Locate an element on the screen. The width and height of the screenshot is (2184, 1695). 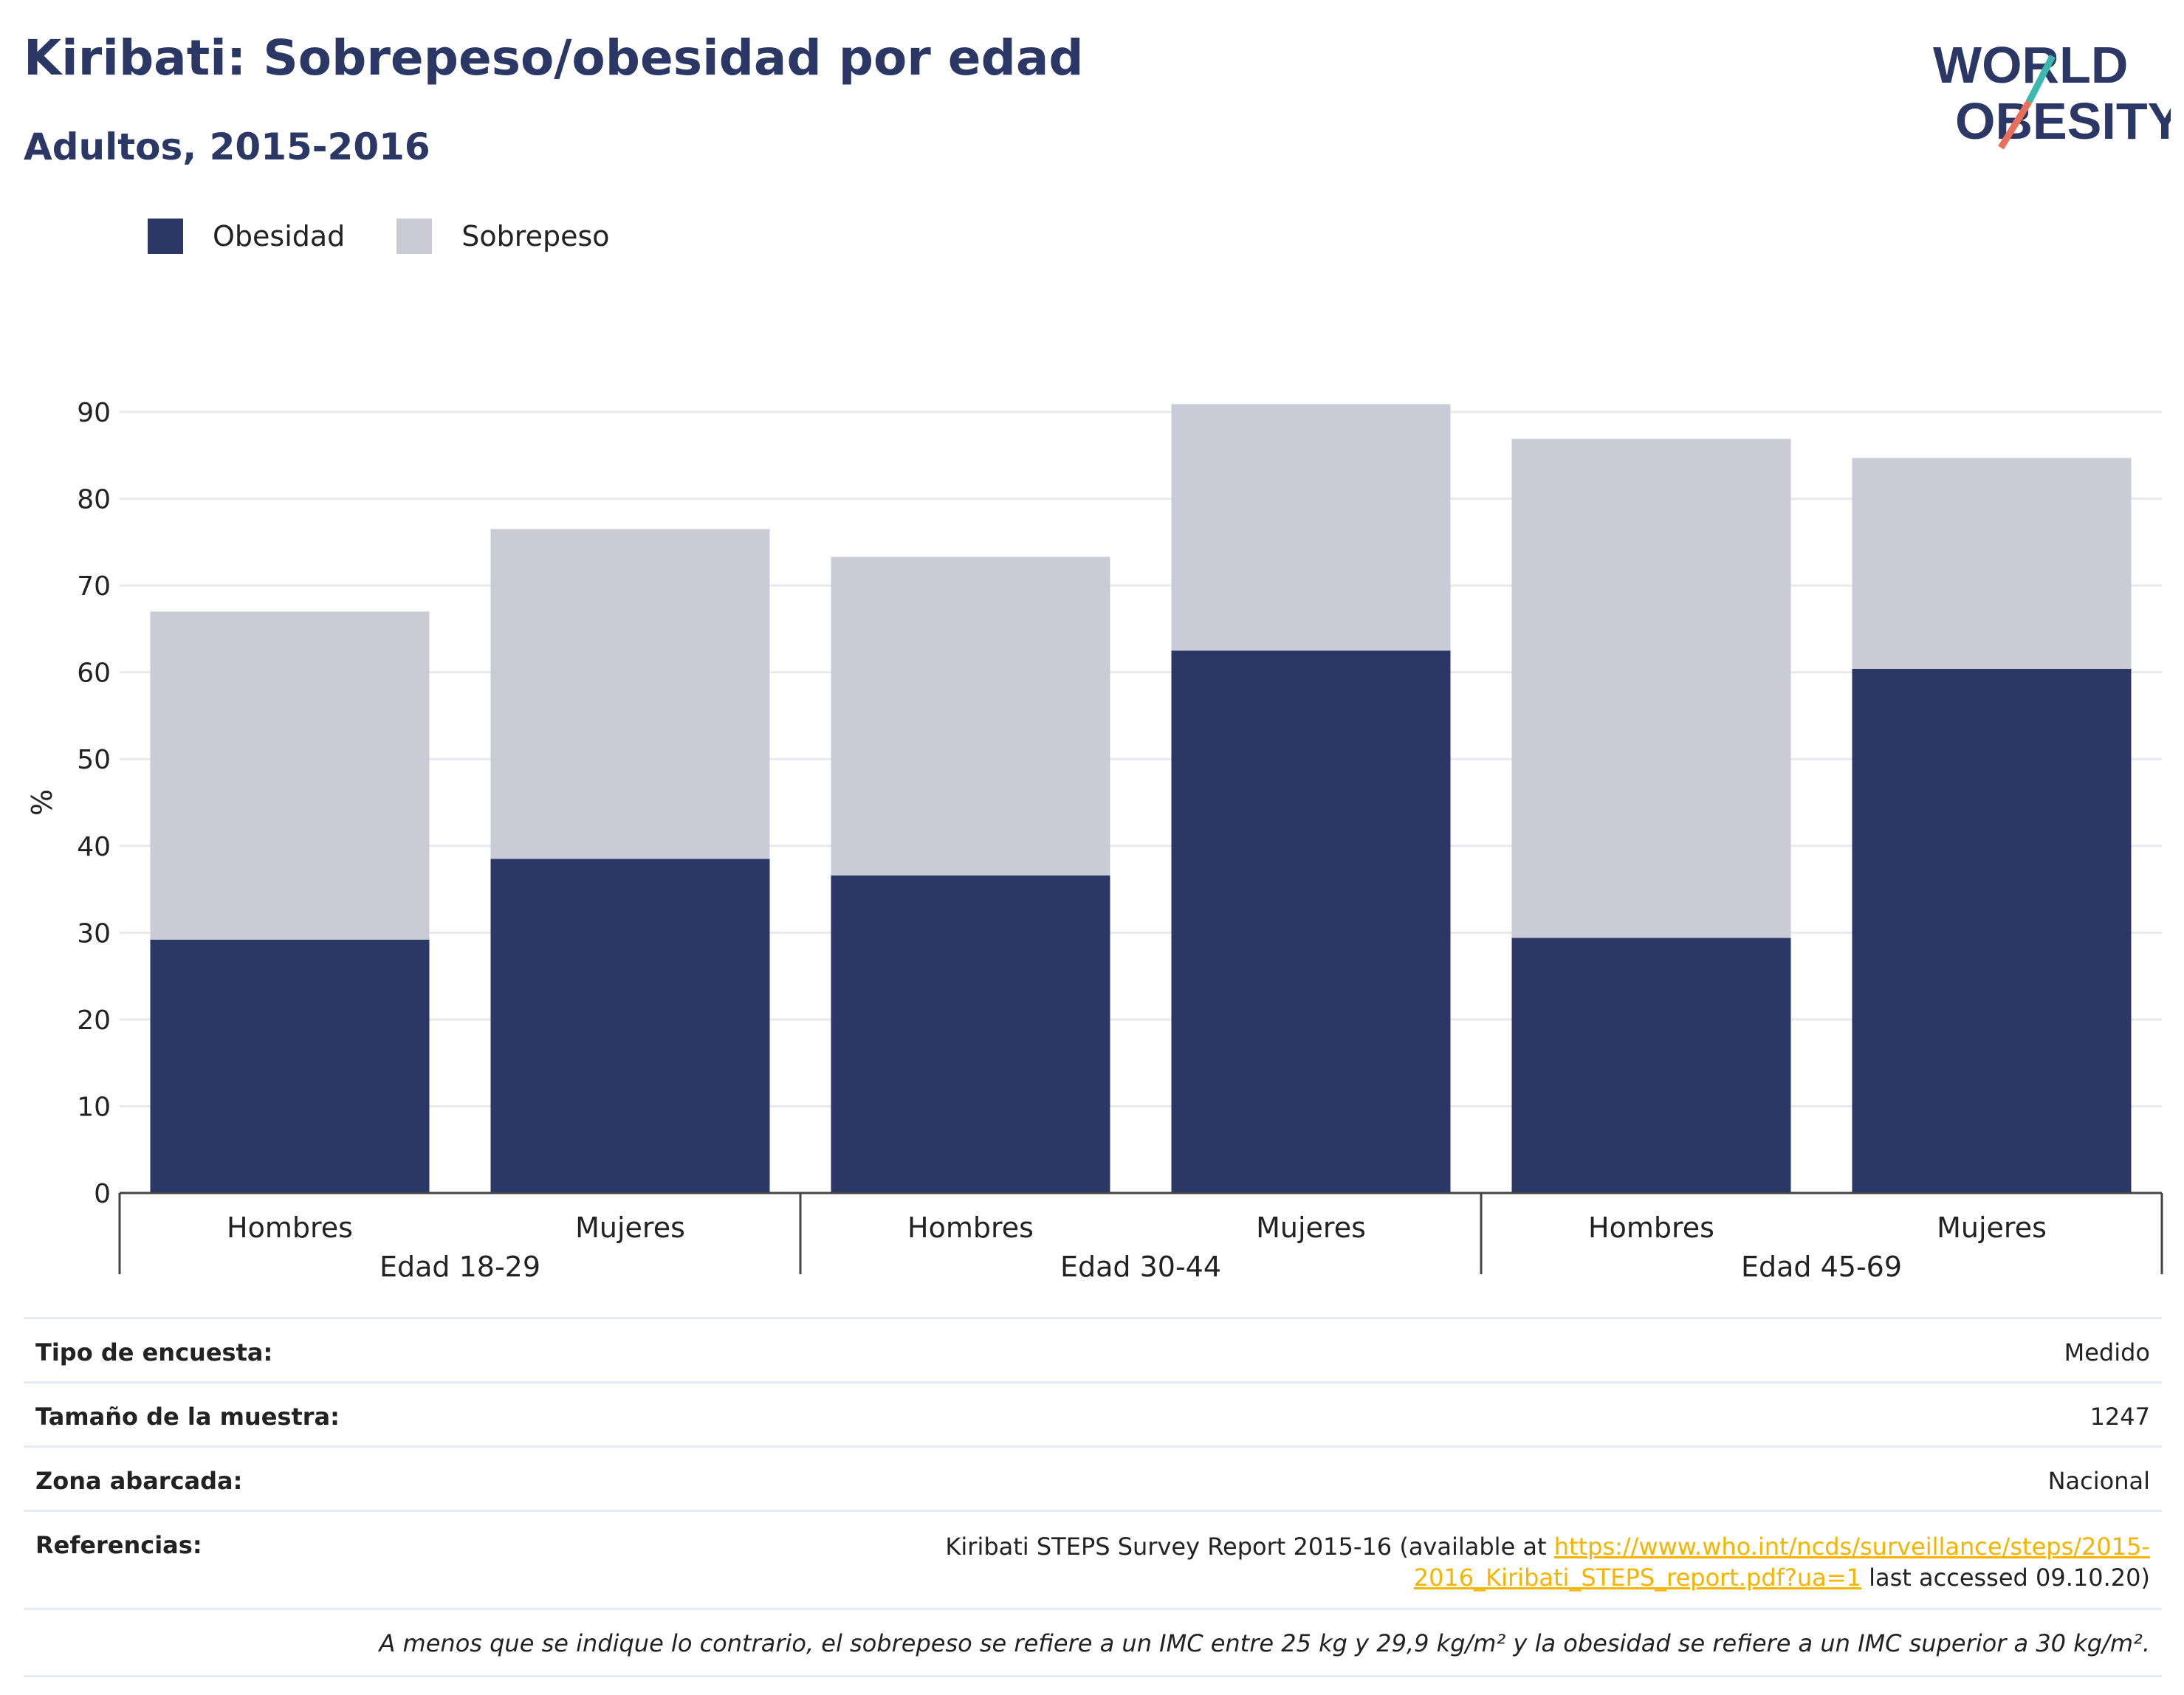
legend-swatch-overweight is located at coordinates (415, 237).